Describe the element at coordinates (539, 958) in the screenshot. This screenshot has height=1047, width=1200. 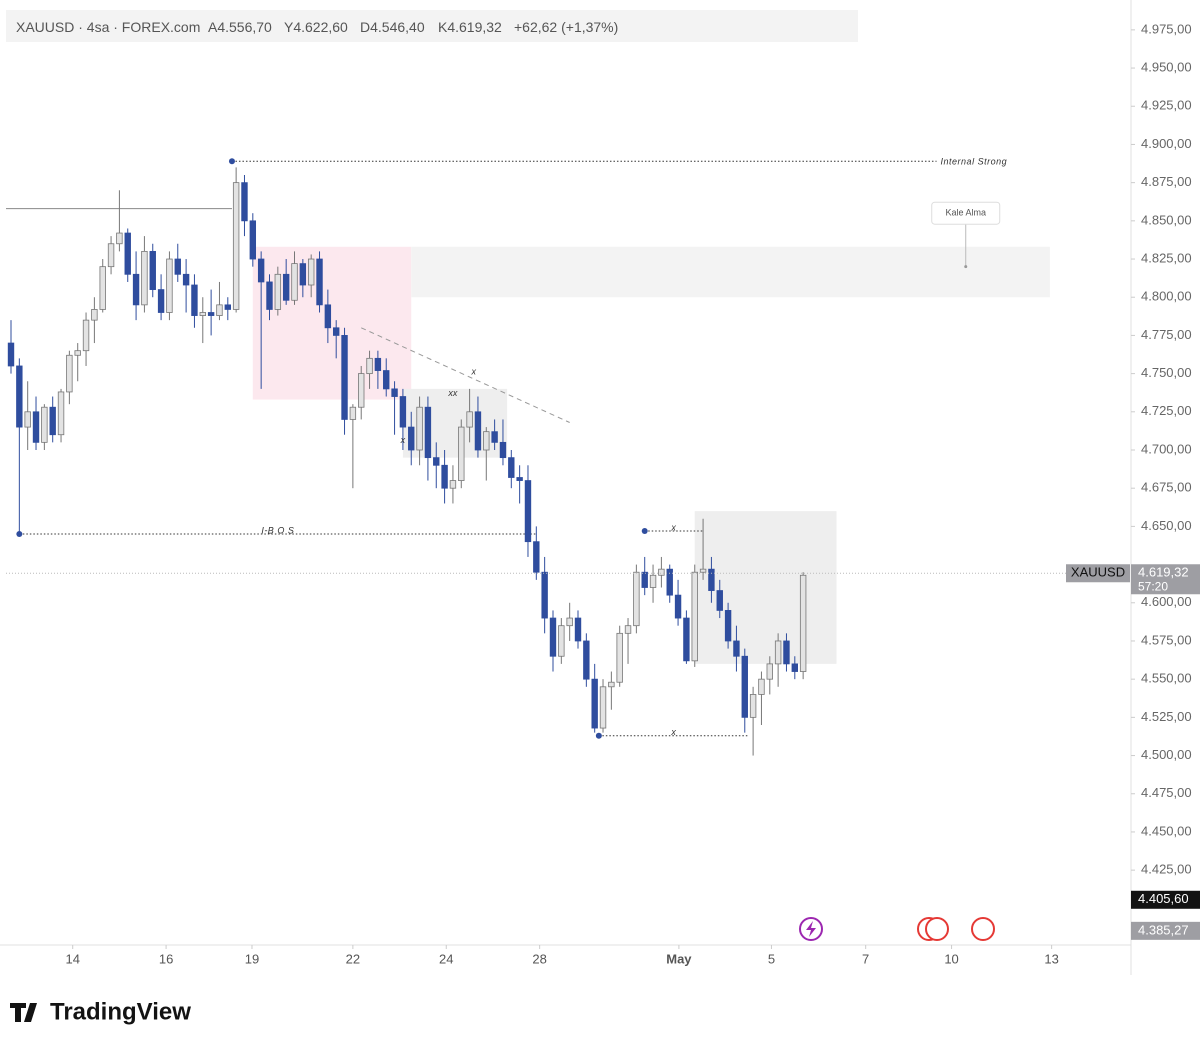
I see `x-tick-label: 28` at that location.